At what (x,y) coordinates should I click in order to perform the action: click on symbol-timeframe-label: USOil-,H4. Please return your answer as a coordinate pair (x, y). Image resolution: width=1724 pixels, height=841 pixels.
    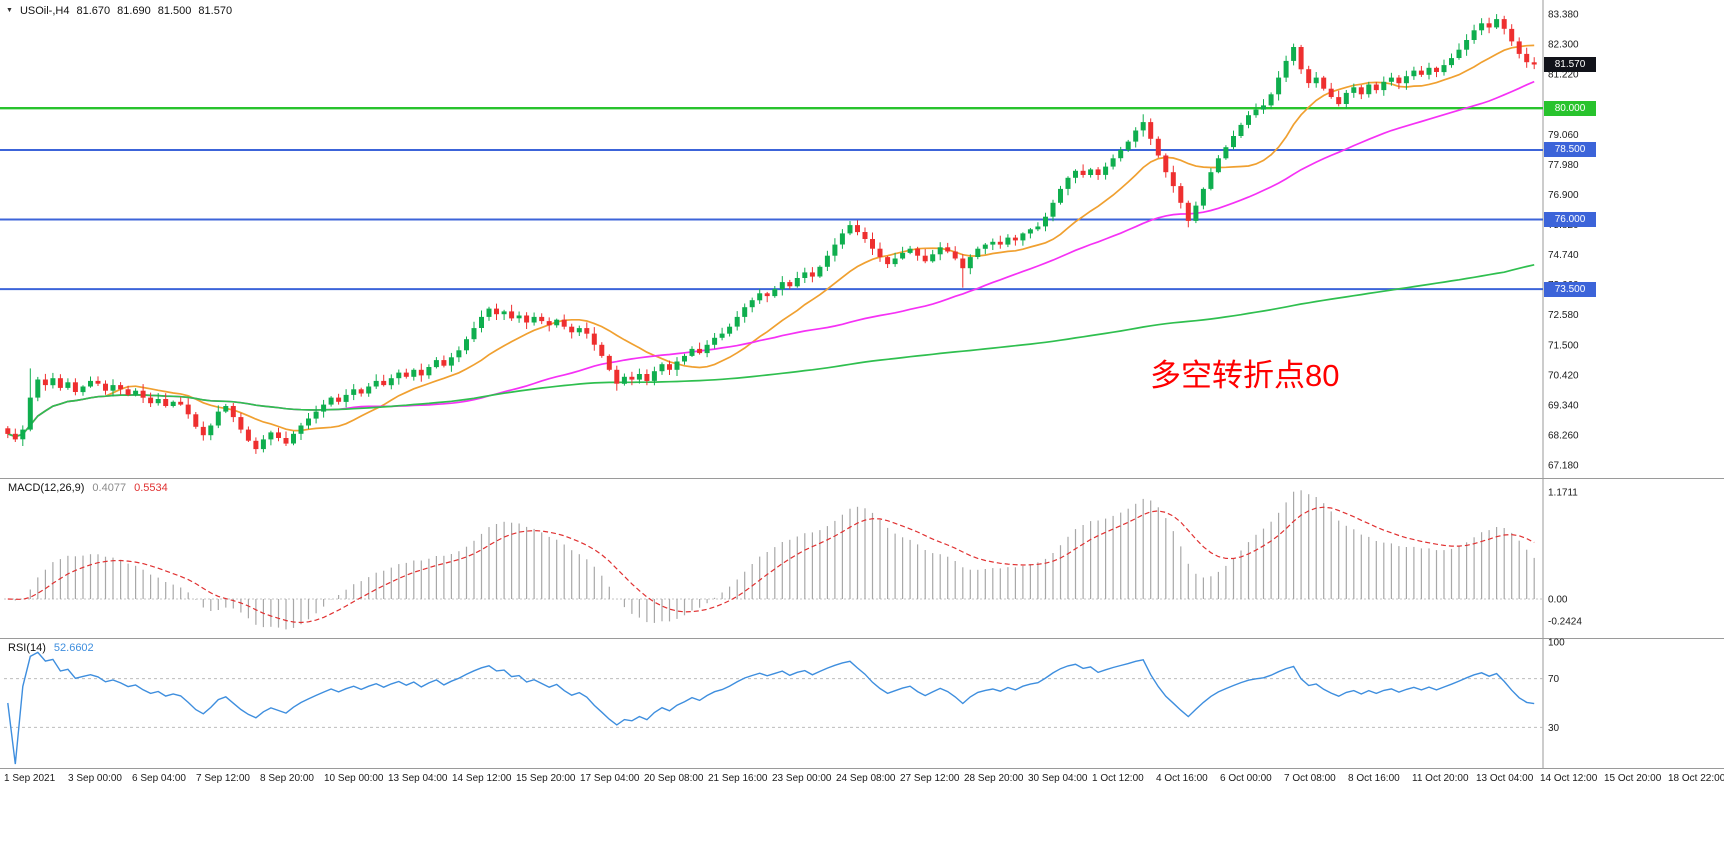
    Looking at the image, I should click on (44, 11).